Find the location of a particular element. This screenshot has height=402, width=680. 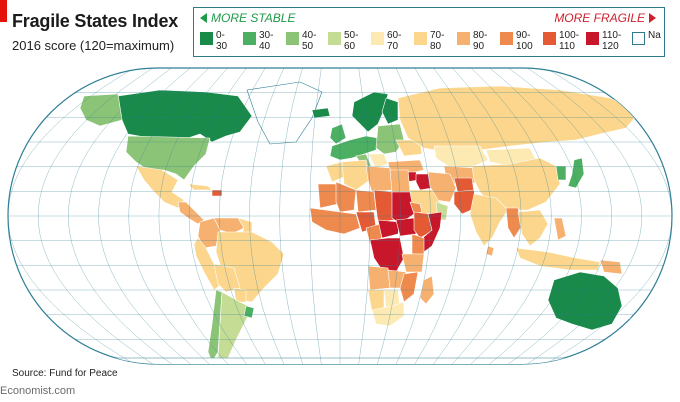

region-australia is located at coordinates (585, 301).